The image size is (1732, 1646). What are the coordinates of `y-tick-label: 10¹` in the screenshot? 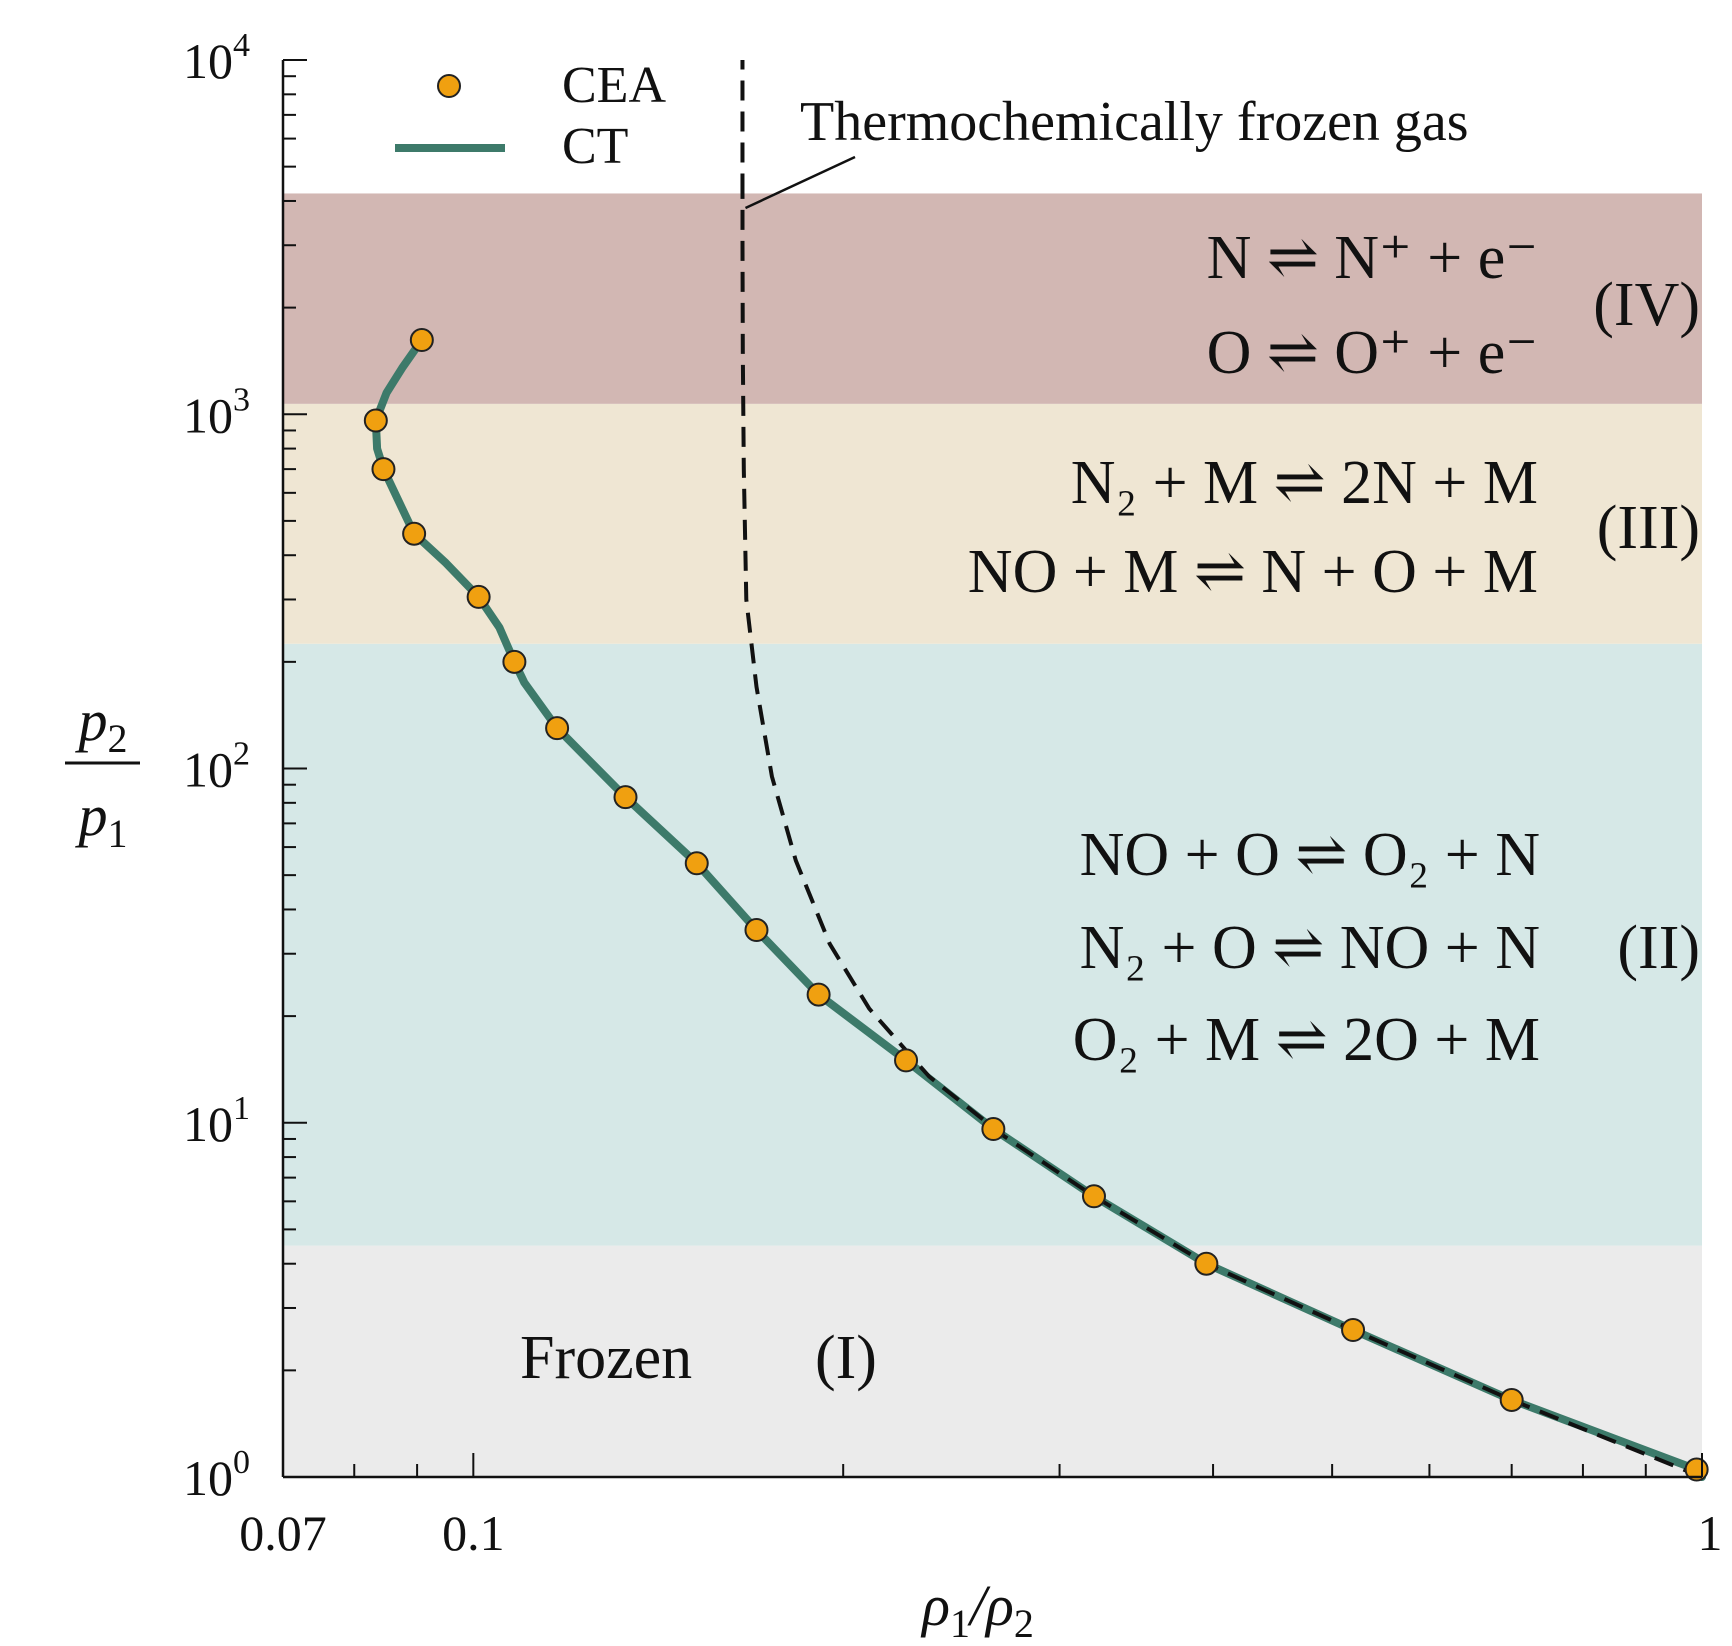 It's located at (216, 1121).